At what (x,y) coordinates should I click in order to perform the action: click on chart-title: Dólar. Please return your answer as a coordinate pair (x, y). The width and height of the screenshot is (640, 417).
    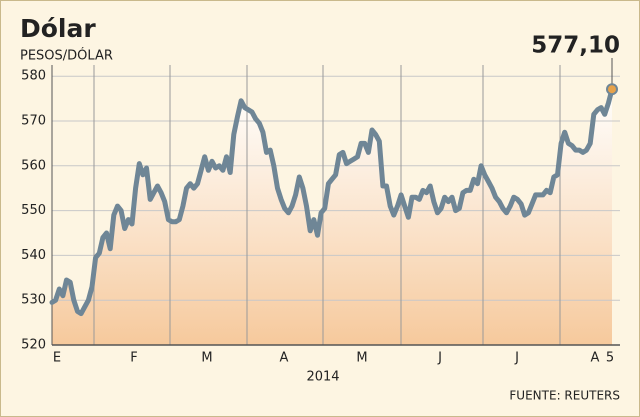
    Looking at the image, I should click on (58, 28).